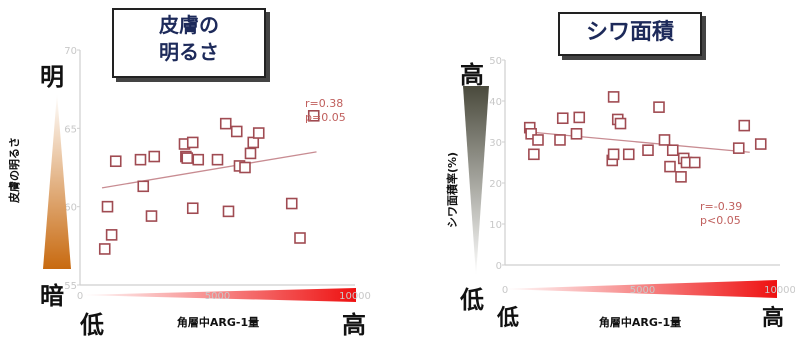  Describe the element at coordinates (70, 286) in the screenshot. I see `y-tick-label: 55` at that location.